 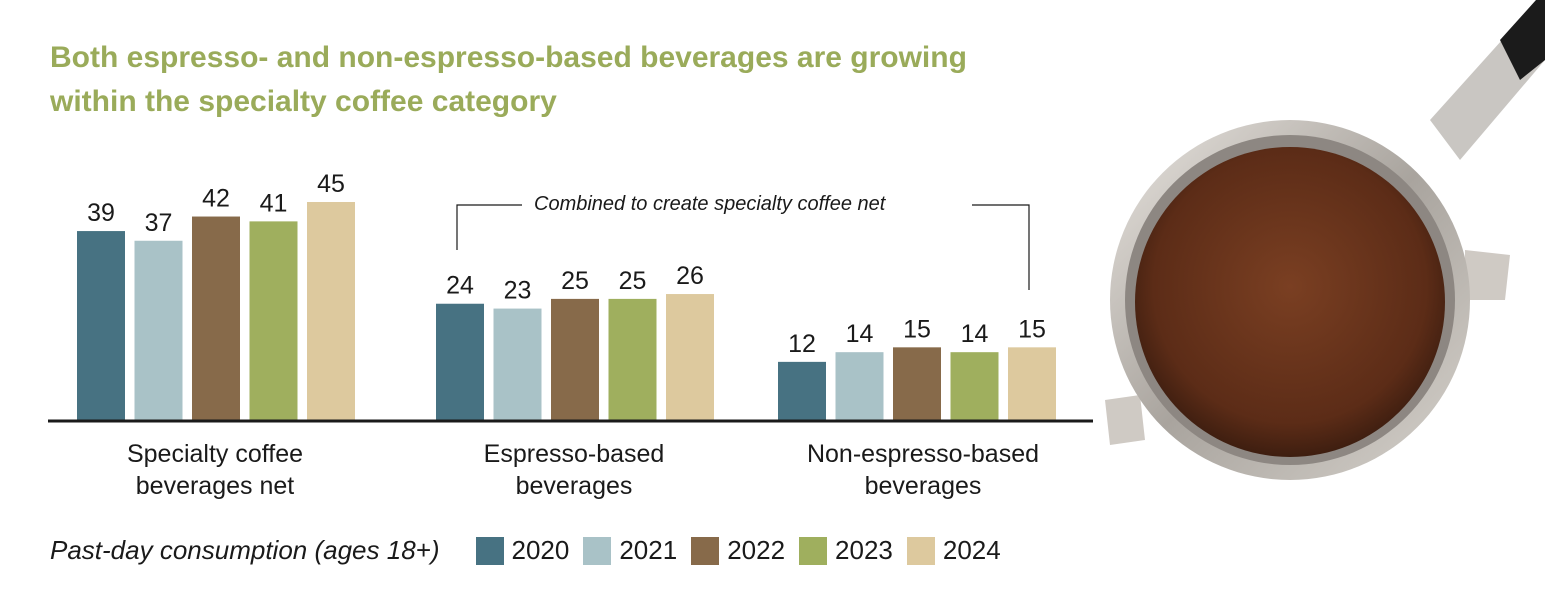 I want to click on legend-item-2020: 2020, so click(x=522, y=550).